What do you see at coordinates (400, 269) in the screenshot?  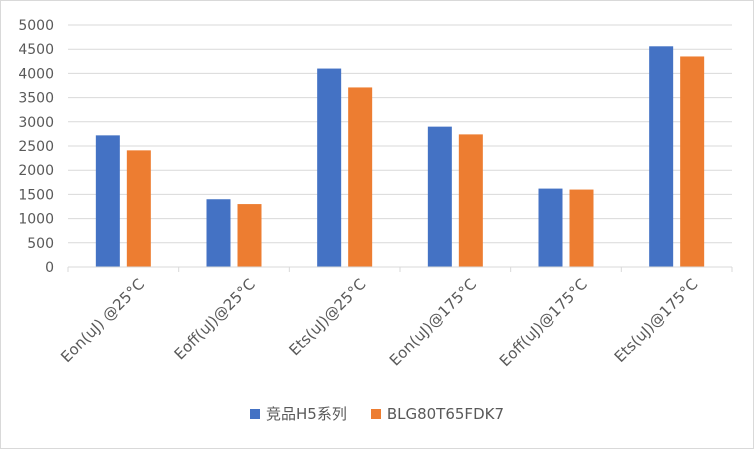 I see `x-axis-ticks` at bounding box center [400, 269].